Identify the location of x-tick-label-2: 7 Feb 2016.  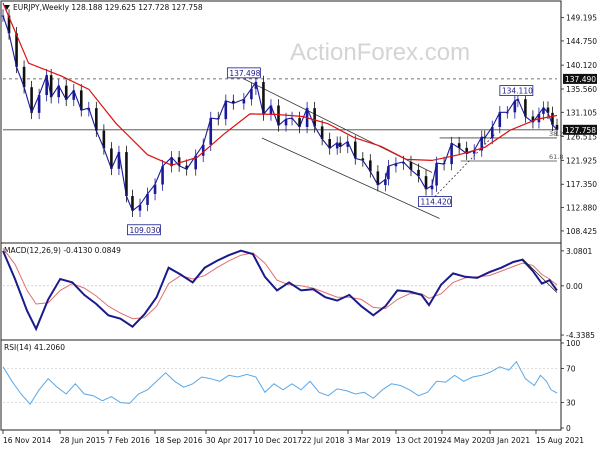
(129, 440).